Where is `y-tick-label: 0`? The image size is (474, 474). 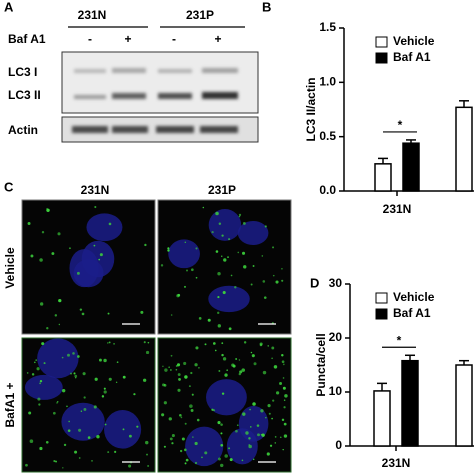
y-tick-label: 0 is located at coordinates (338, 445).